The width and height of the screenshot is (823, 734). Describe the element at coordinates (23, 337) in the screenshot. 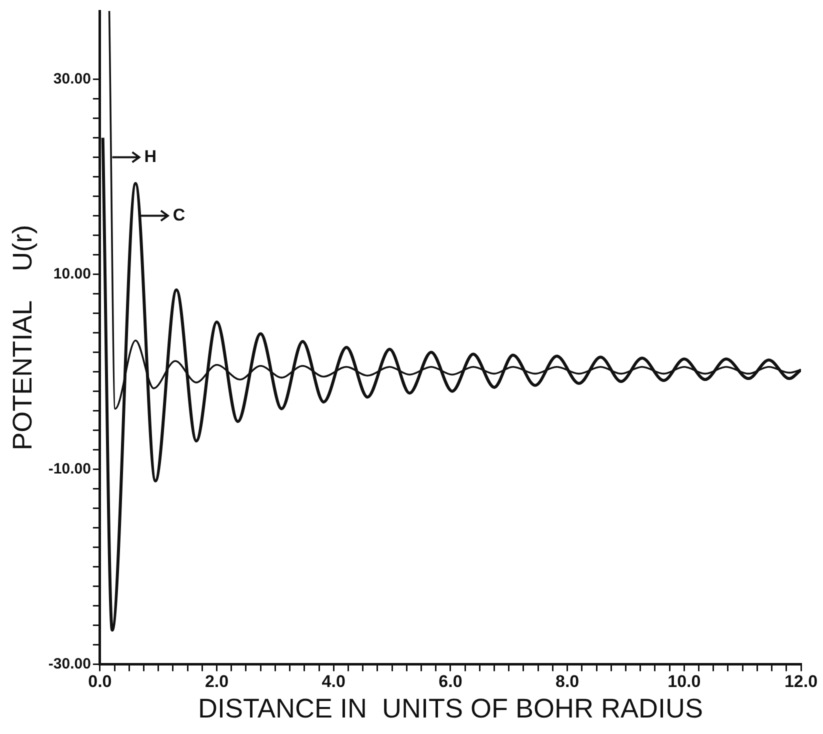

I see `y-axis-title: POTENTIAL U(r)` at that location.